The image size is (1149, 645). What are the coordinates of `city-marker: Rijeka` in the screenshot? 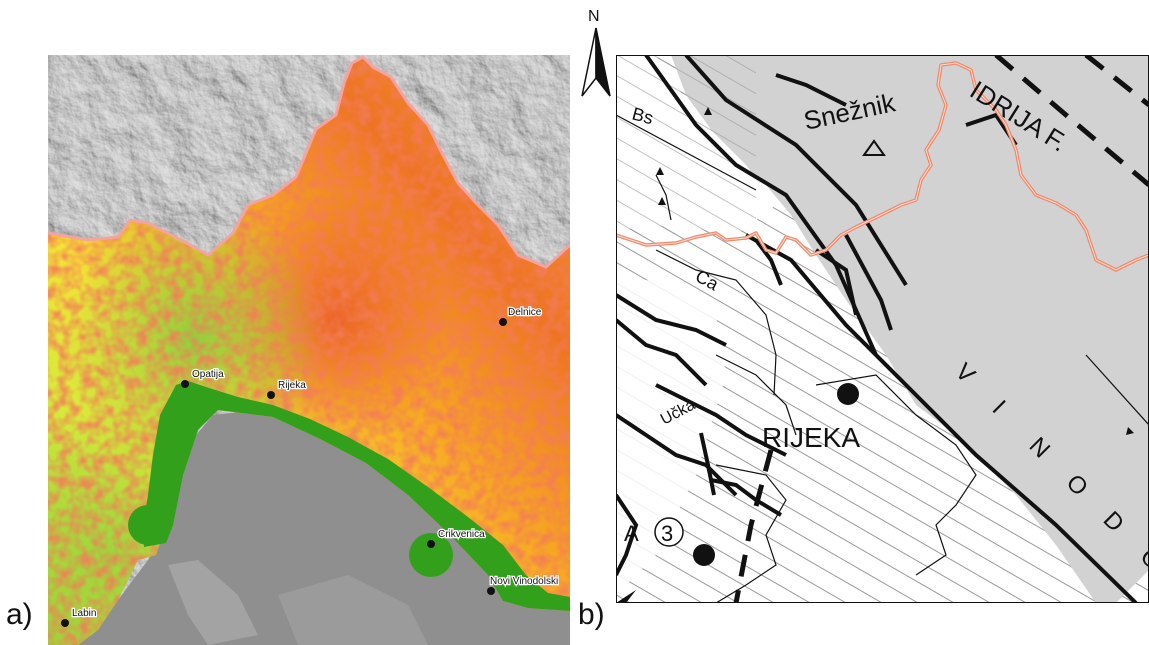 It's located at (287, 389).